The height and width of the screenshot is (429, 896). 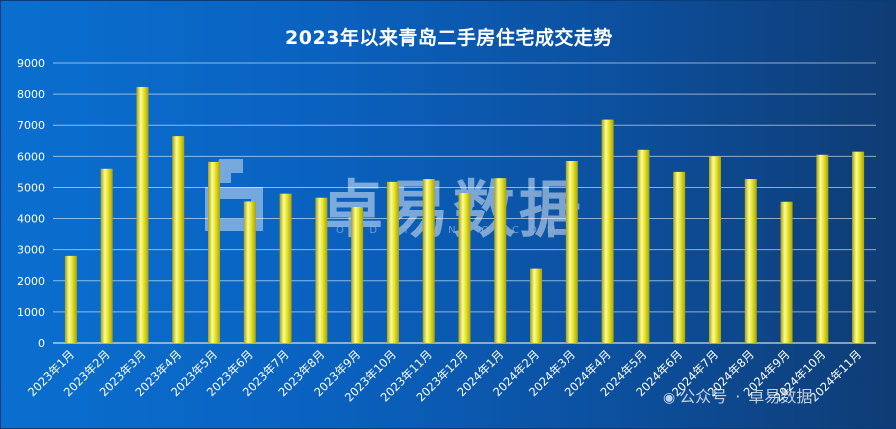 I want to click on wechat-icon: ◉, so click(x=669, y=398).